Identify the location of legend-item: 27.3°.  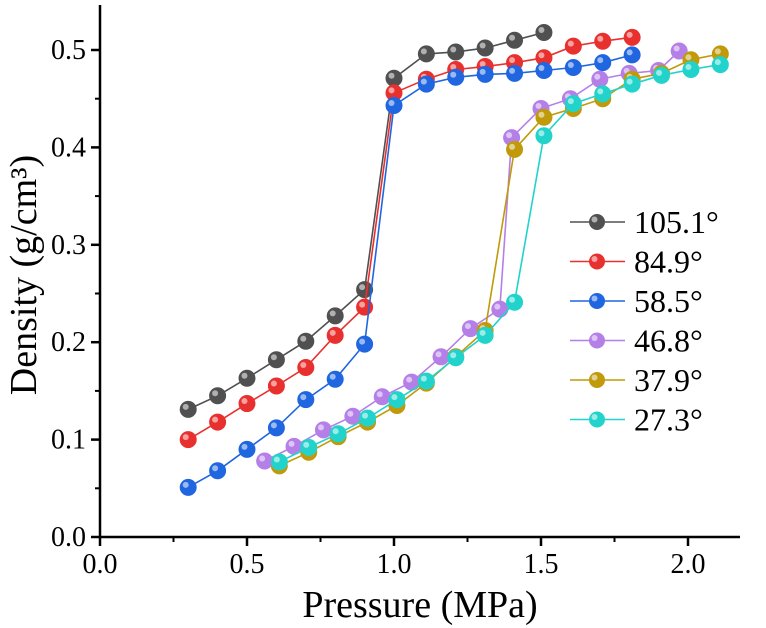
(636, 420).